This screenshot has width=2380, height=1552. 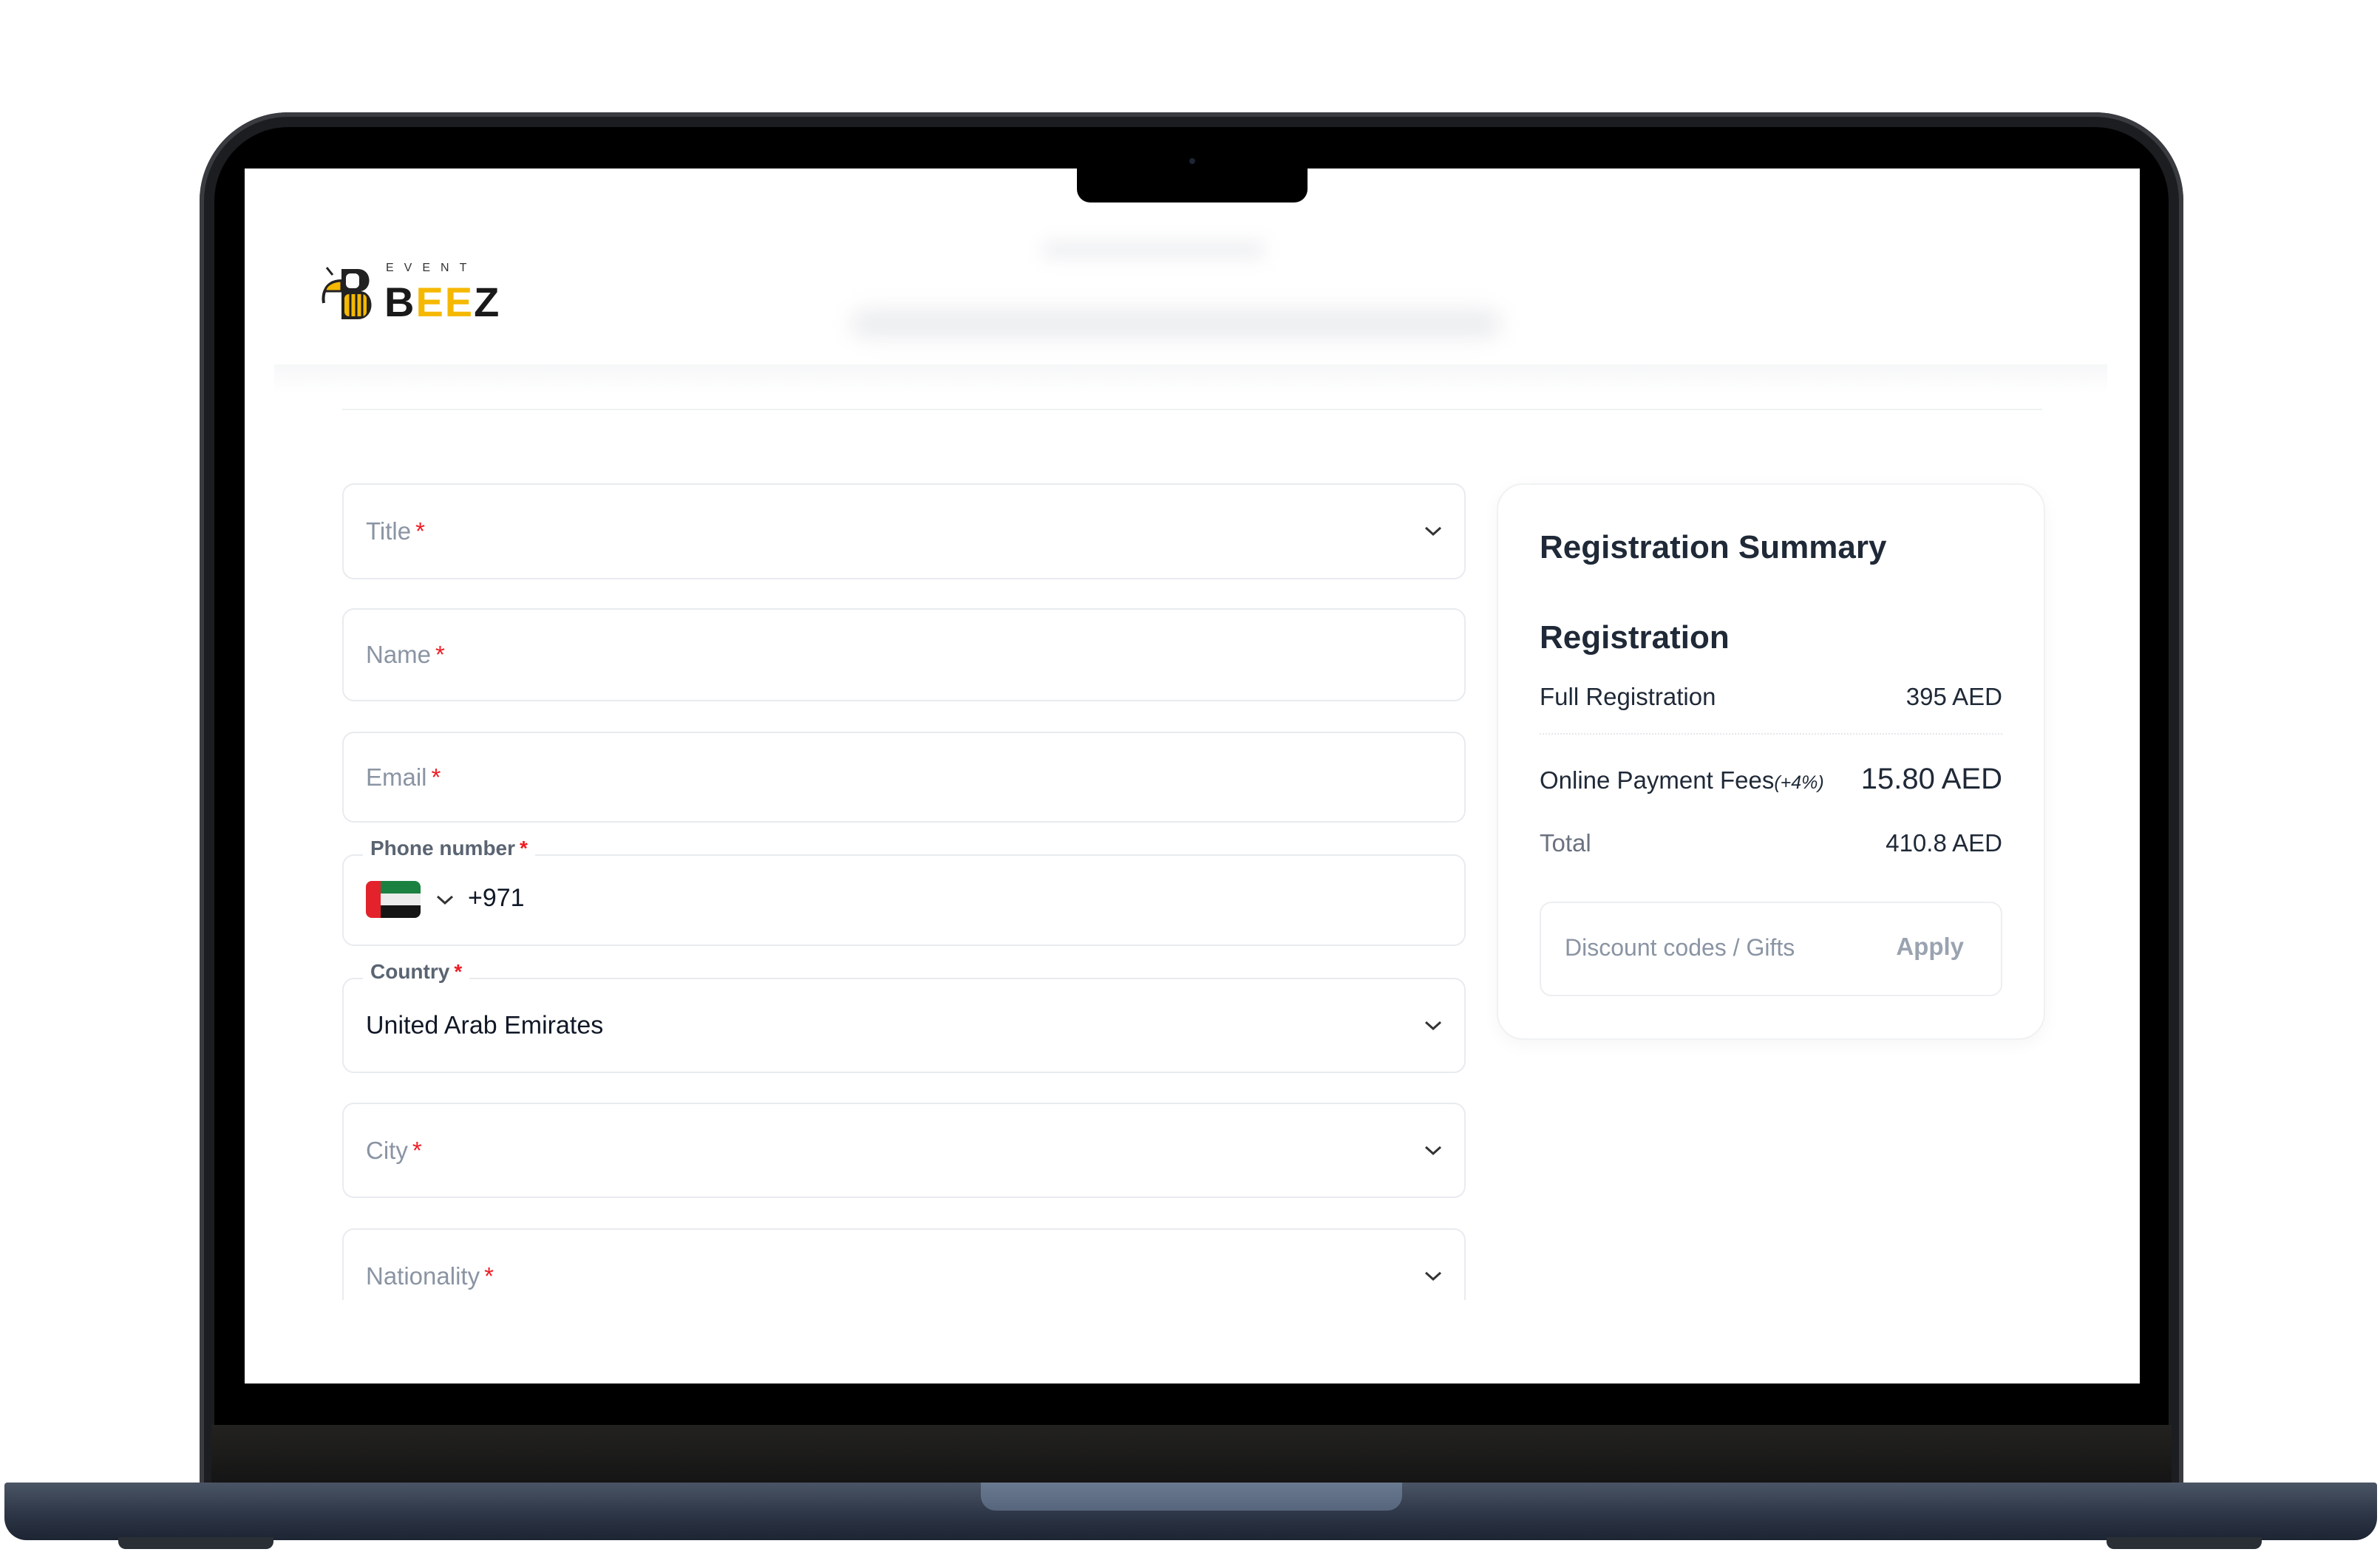 What do you see at coordinates (904, 531) in the screenshot?
I see `title-select: Title *` at bounding box center [904, 531].